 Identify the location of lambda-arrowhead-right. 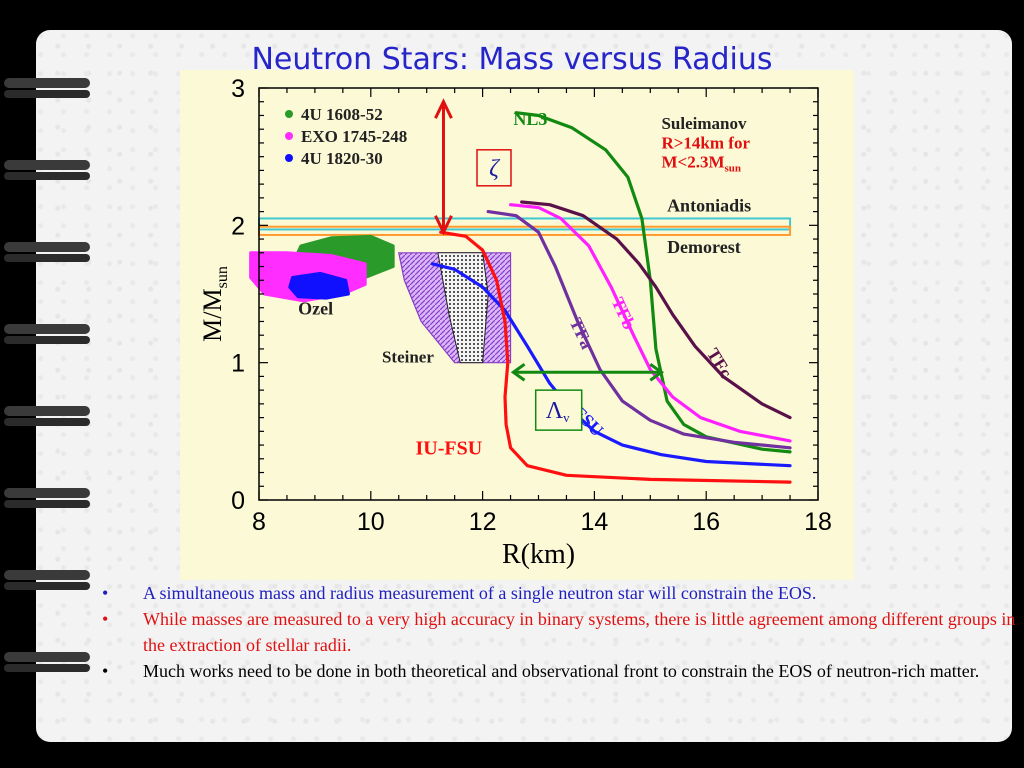
(657, 372).